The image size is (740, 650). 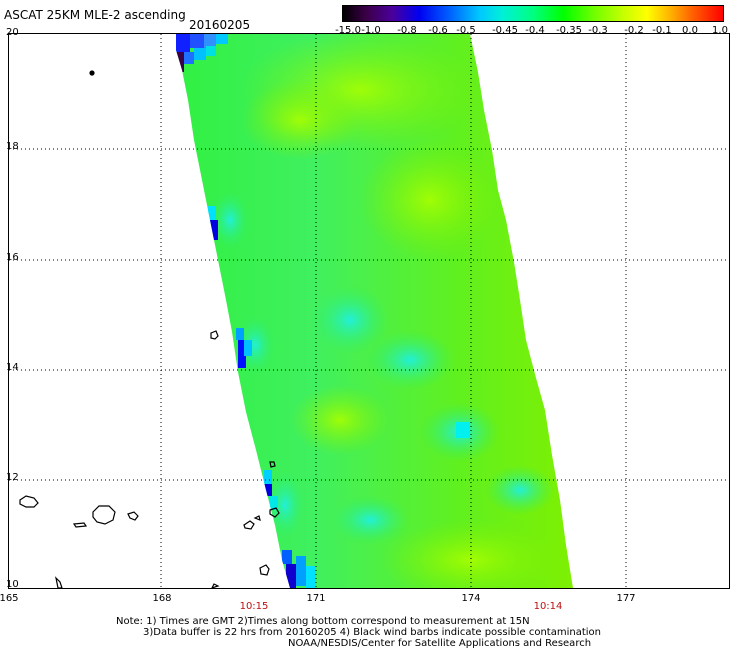 I want to click on colorbar-tick: -1.0, so click(x=371, y=30).